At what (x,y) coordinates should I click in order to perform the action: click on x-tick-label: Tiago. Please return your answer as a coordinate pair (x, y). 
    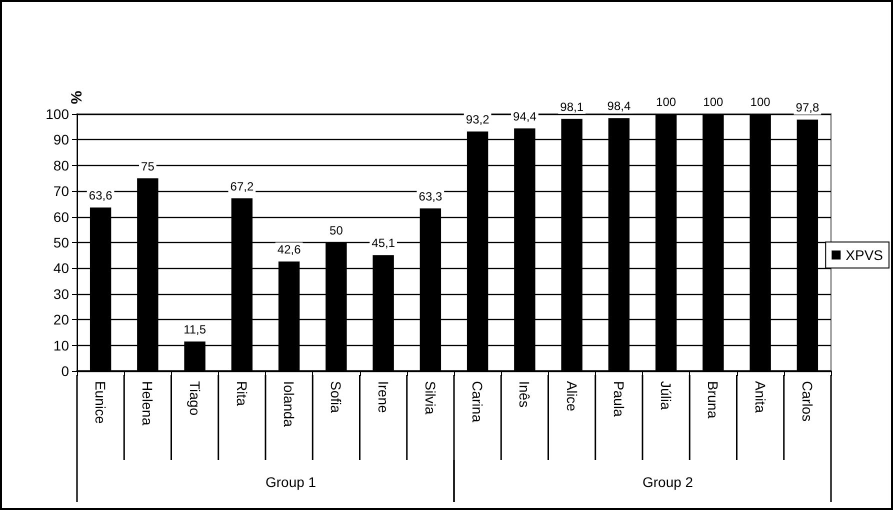
    Looking at the image, I should click on (194, 398).